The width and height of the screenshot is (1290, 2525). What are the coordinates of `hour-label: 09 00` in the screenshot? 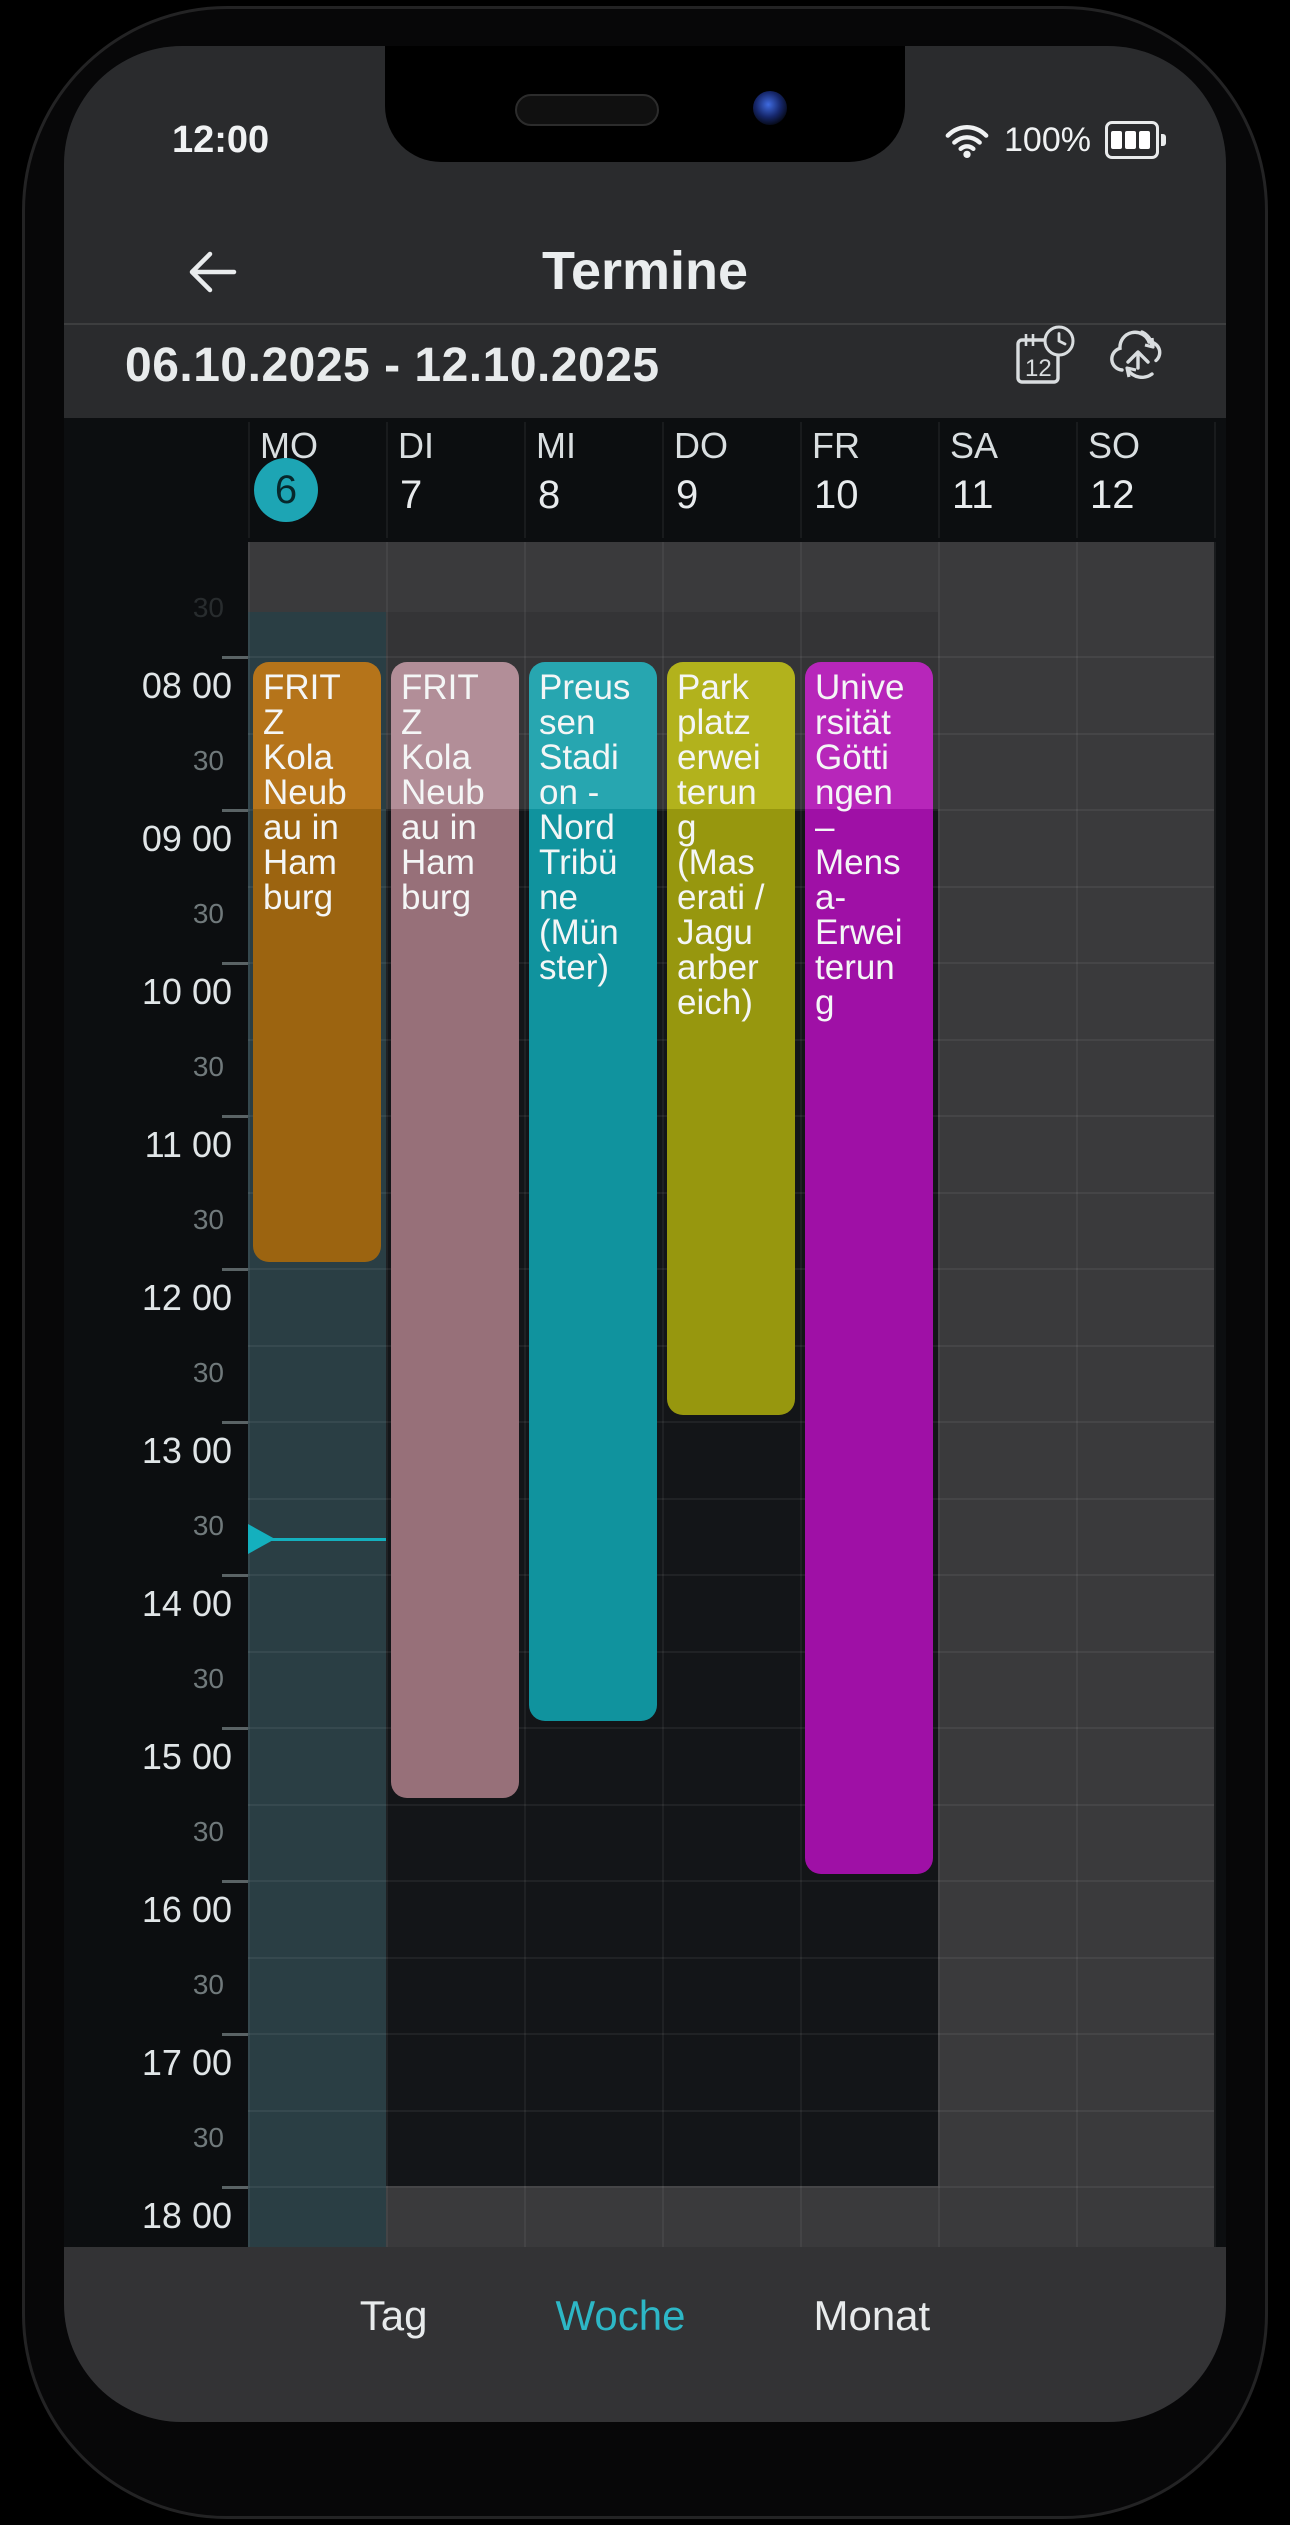 It's located at (186, 838).